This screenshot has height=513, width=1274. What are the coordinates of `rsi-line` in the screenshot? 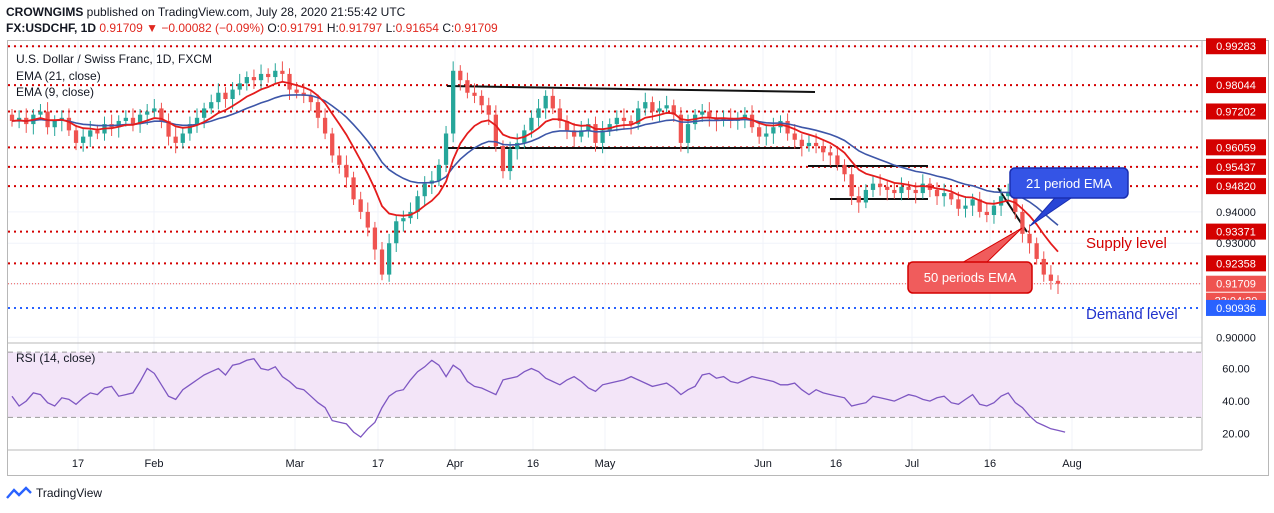 It's located at (538, 397).